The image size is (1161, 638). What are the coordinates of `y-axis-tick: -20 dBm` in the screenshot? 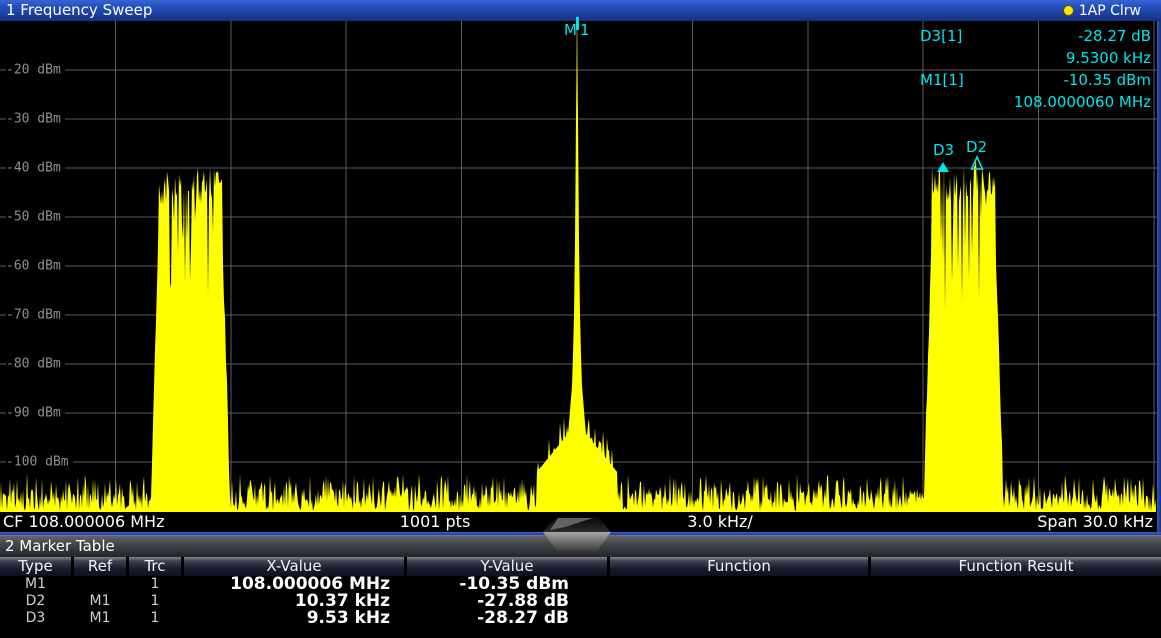 It's located at (35, 70).